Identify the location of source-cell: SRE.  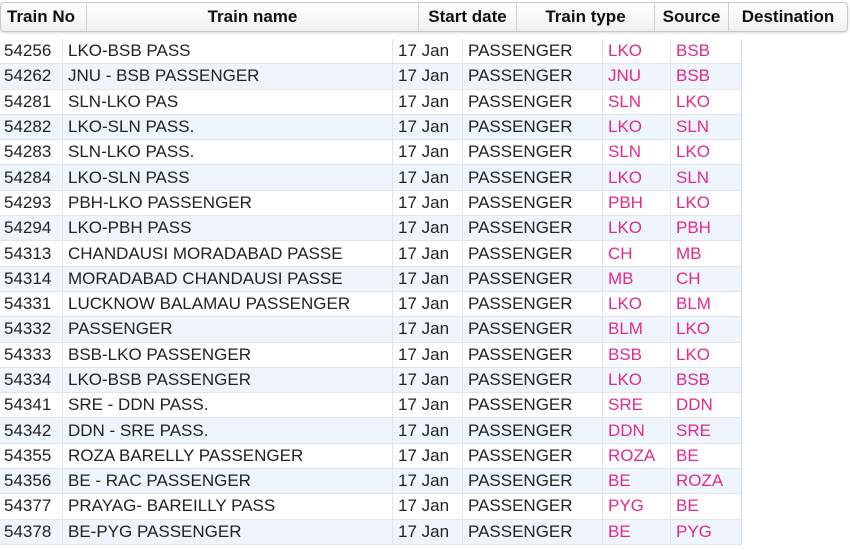
(637, 405).